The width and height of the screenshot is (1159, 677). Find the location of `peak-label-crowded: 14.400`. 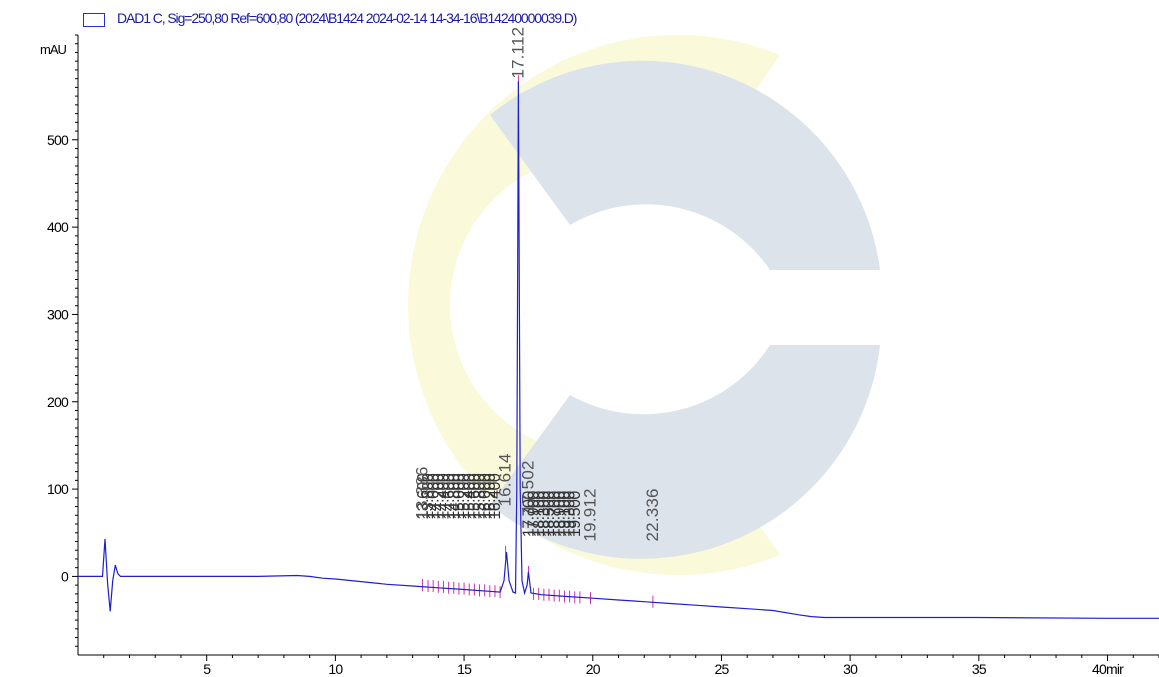

peak-label-crowded: 14.400 is located at coordinates (444, 496).